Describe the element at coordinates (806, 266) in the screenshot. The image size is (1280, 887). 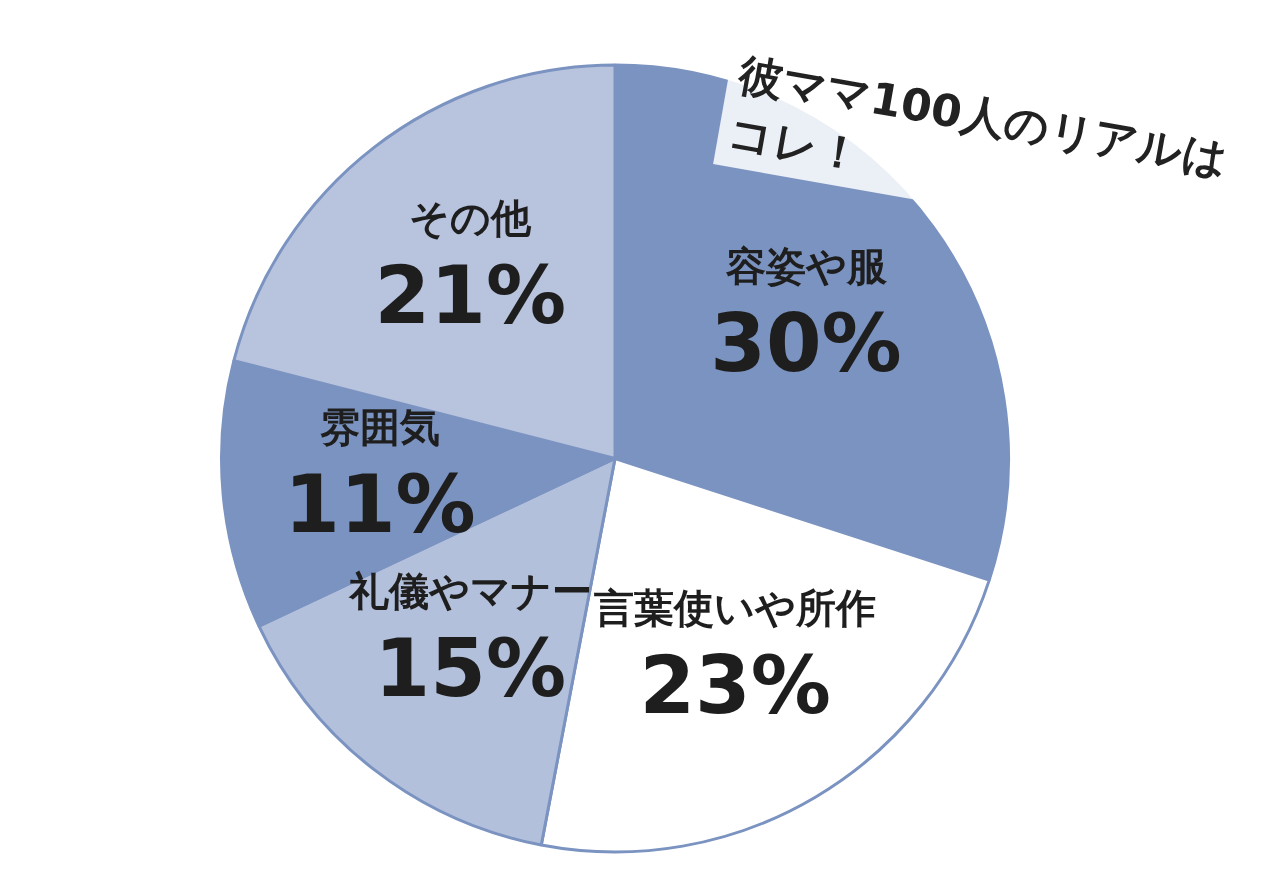
I see `slice-label: 容姿や服` at that location.